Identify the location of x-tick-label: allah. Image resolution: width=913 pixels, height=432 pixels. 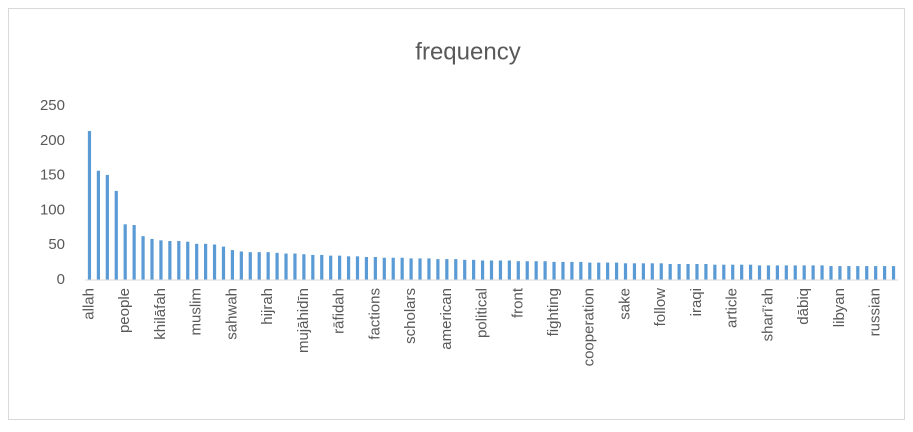
(88, 304).